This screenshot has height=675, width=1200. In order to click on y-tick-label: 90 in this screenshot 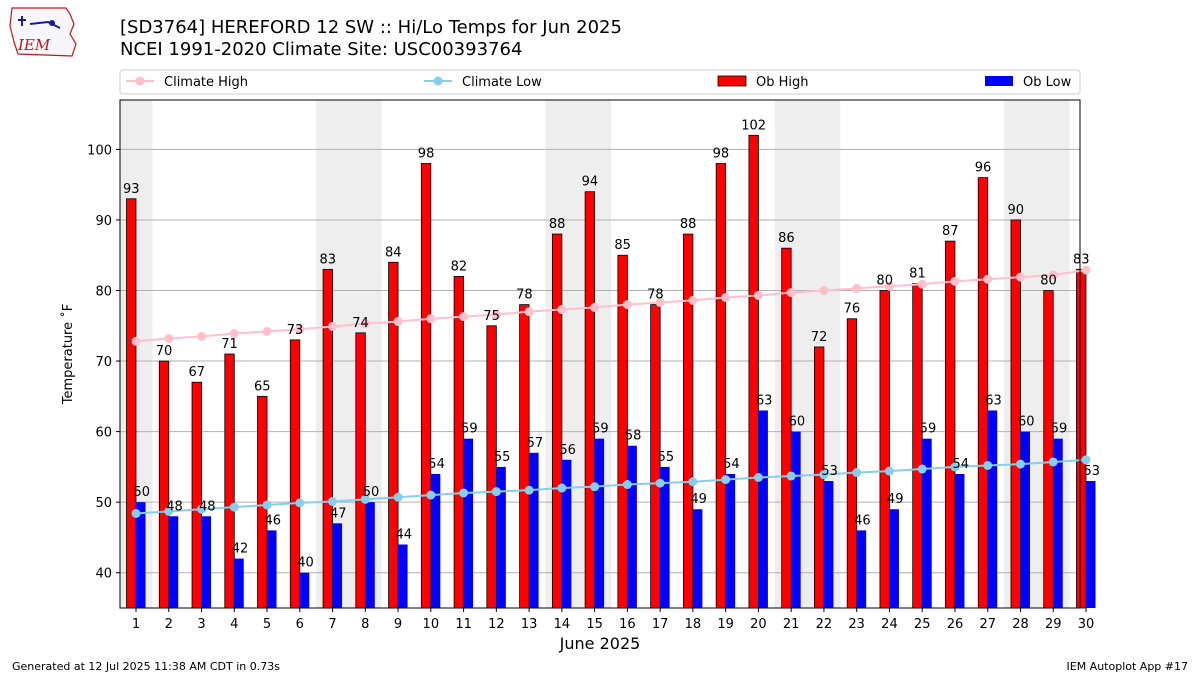, I will do `click(103, 221)`.